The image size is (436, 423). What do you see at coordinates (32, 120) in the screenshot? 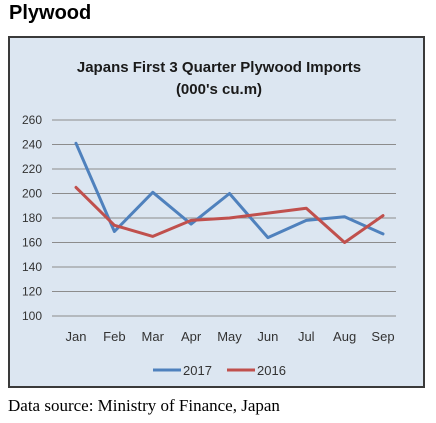
I see `y-tick-label: 260` at bounding box center [32, 120].